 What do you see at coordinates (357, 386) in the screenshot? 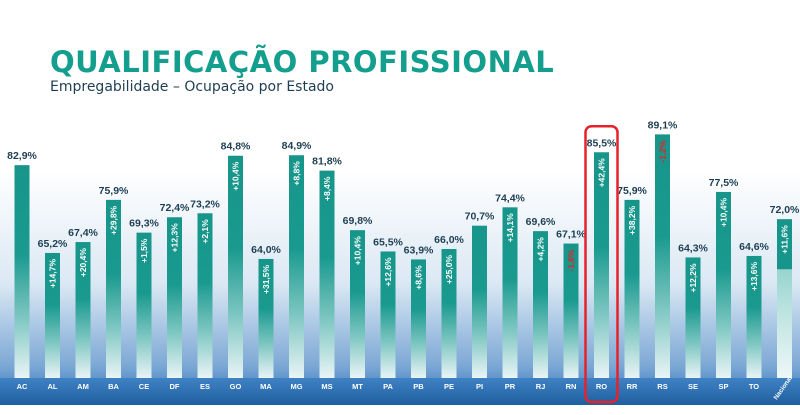
I see `category-label-mt: MT` at bounding box center [357, 386].